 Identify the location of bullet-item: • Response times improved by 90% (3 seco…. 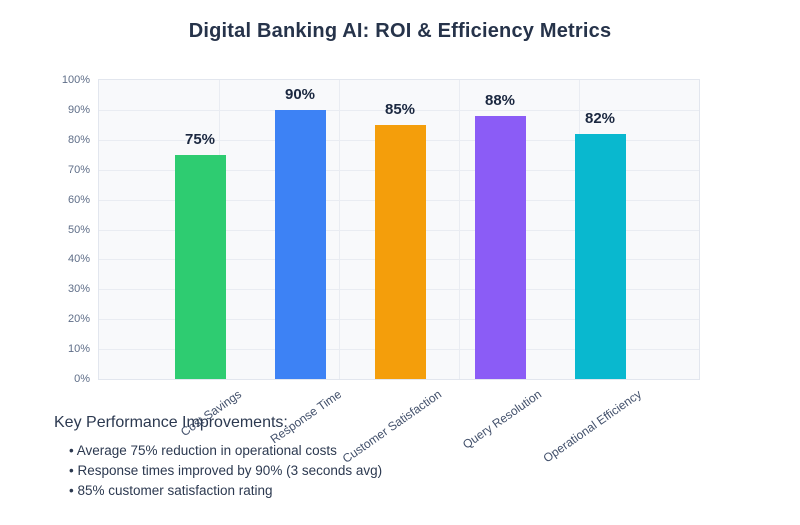
(226, 470).